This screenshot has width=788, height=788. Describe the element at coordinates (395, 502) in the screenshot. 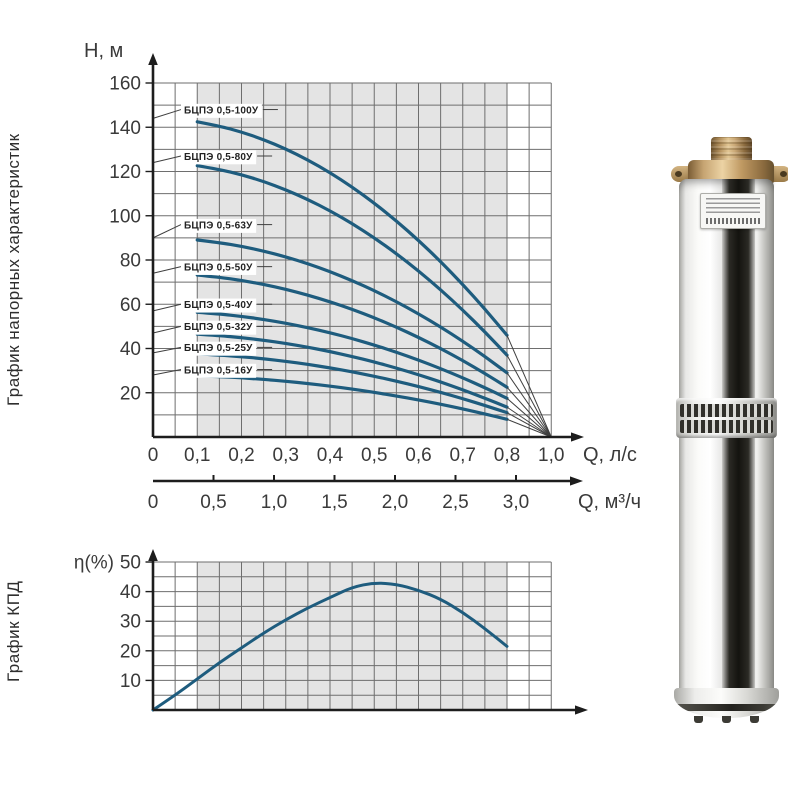

I see `secondary-x-tick-label: 2,0` at that location.